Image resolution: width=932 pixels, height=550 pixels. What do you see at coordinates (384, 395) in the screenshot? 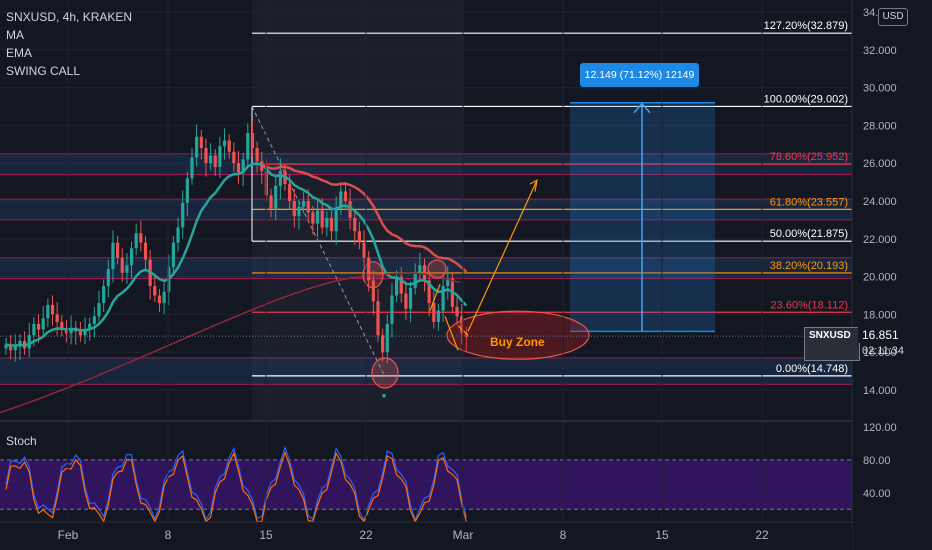
I see `signal-dot` at bounding box center [384, 395].